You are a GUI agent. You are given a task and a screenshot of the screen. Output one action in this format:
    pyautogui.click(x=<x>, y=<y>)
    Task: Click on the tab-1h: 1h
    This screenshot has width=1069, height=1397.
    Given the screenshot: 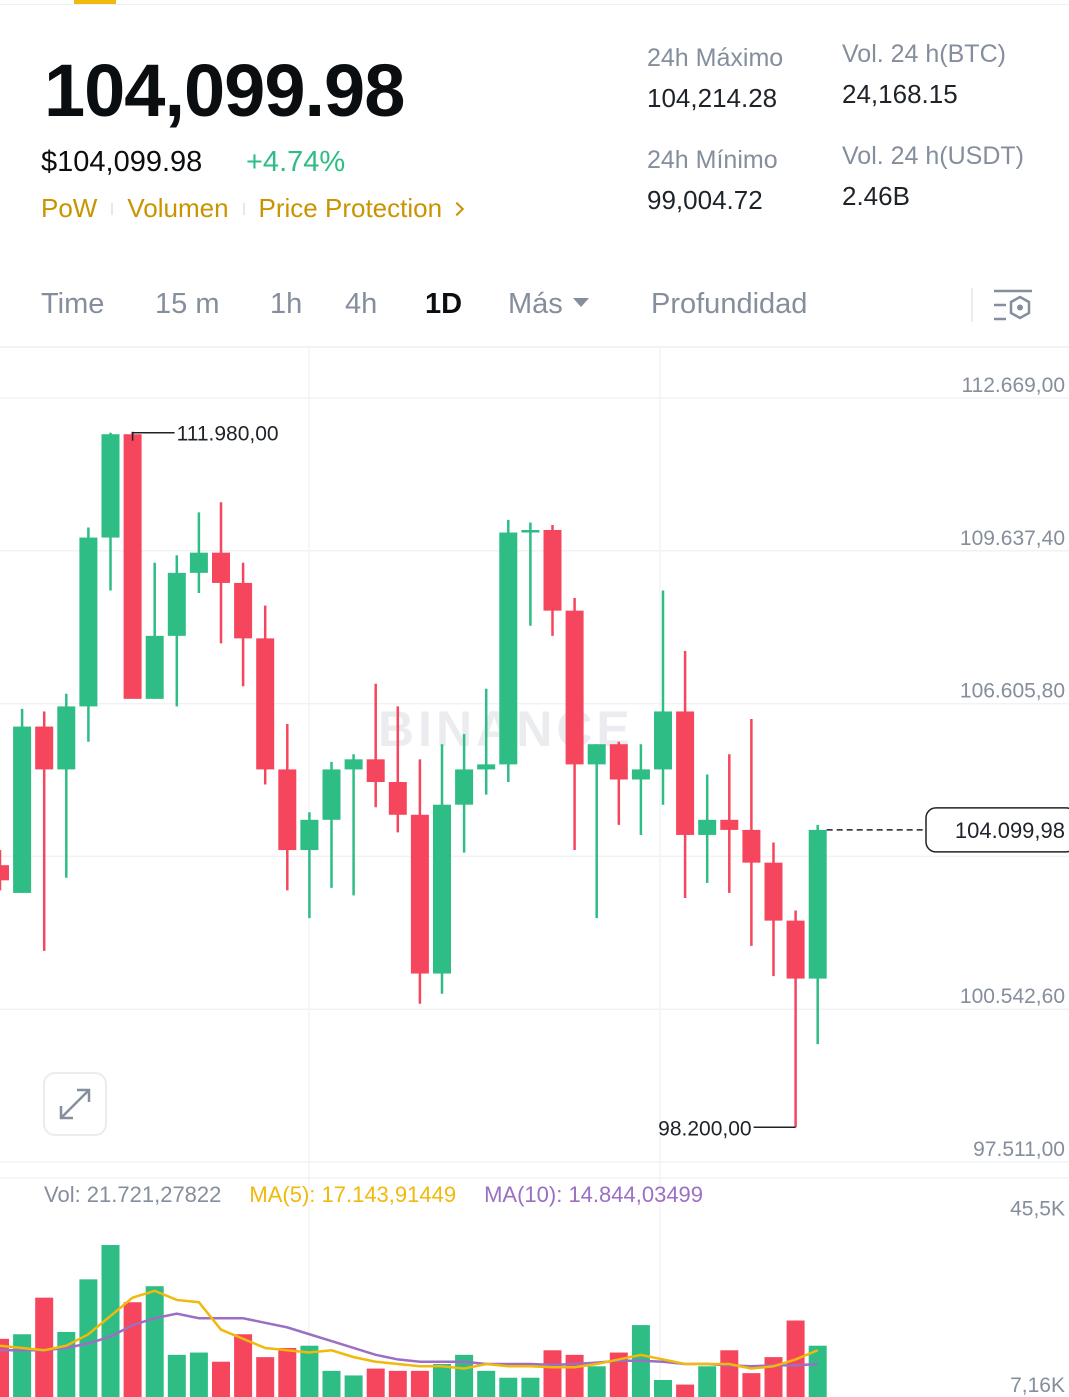 What is the action you would take?
    pyautogui.click(x=286, y=304)
    